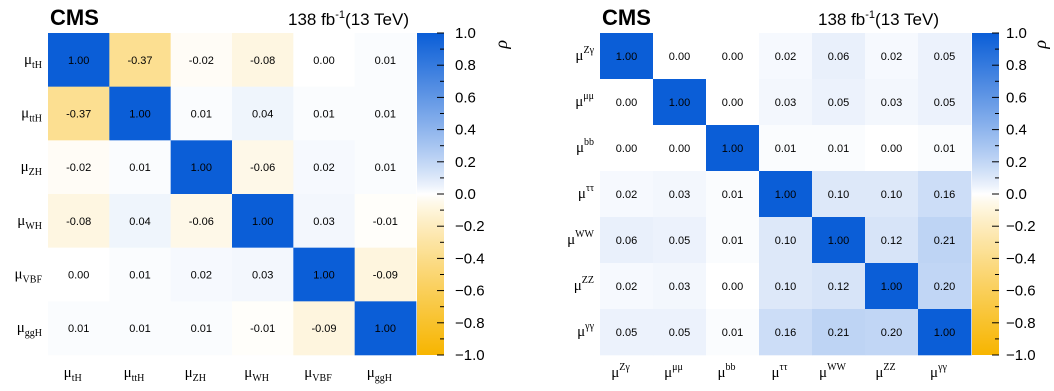 This screenshot has width=1054, height=391. I want to click on experiment-label: CMS, so click(626, 17).